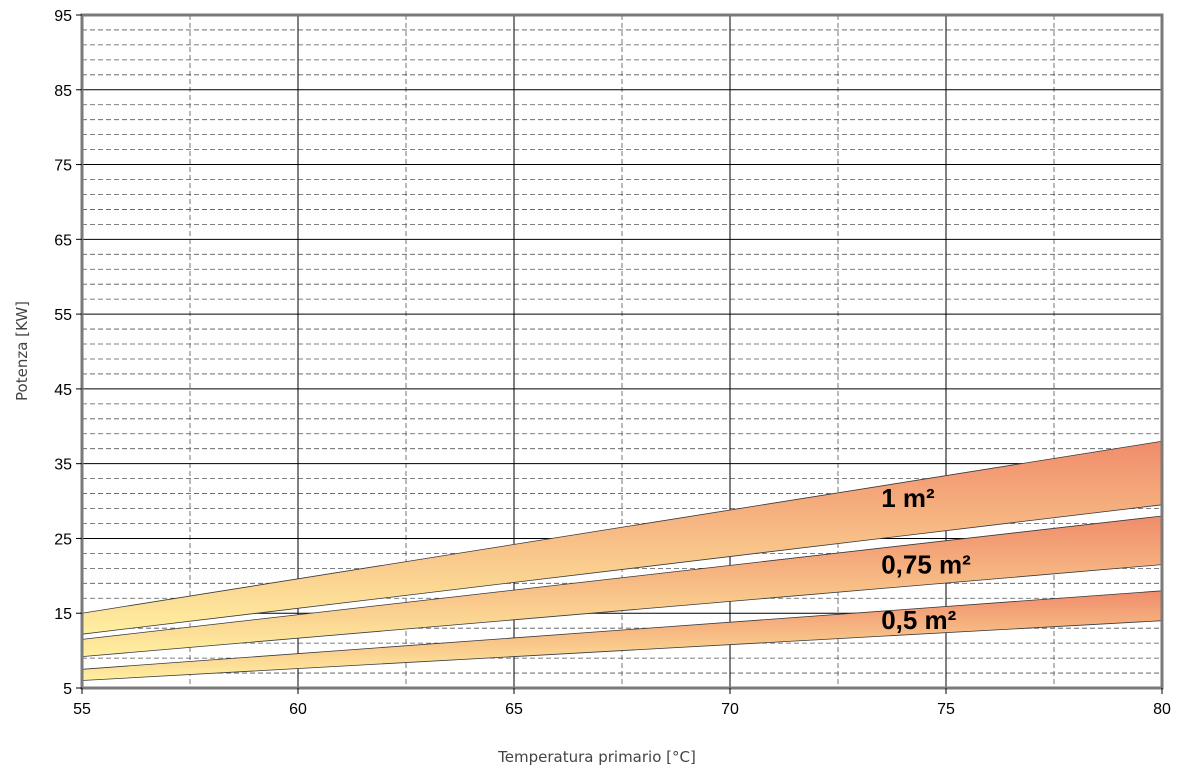 This screenshot has height=769, width=1190. I want to click on y-tick-label: 85, so click(63, 91).